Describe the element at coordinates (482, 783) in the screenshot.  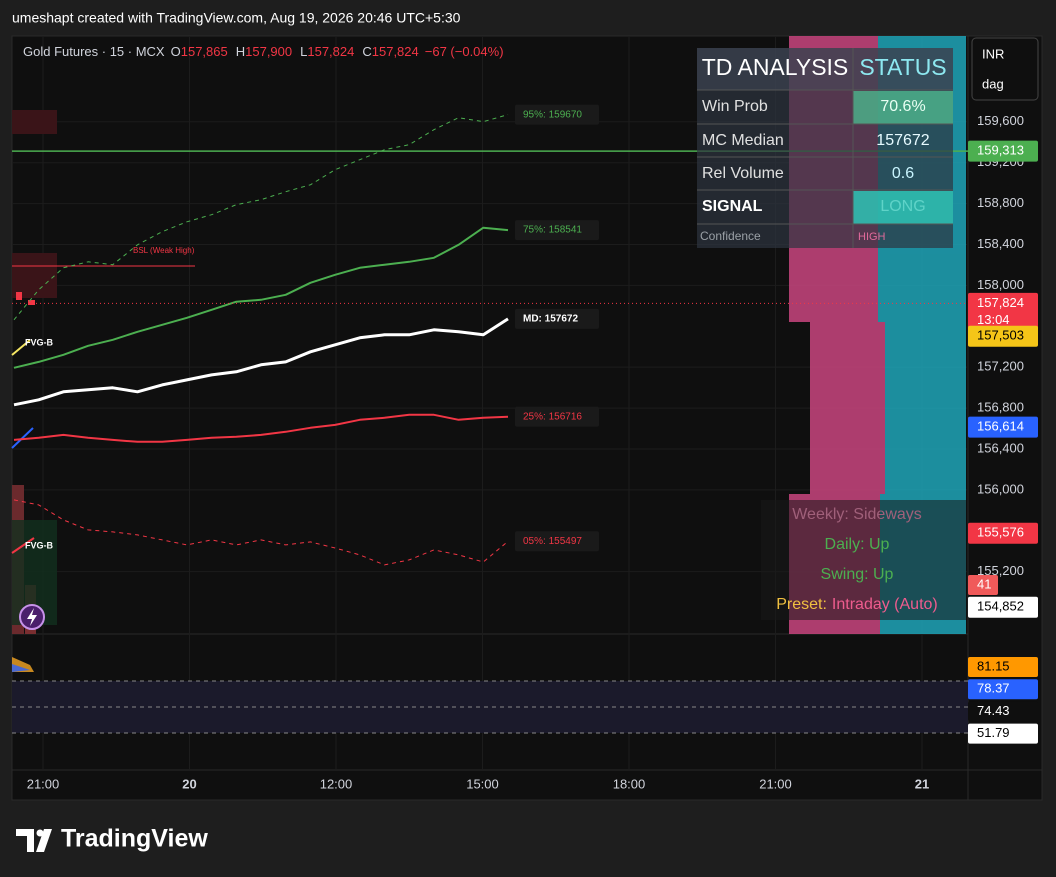
I see `x-tick-label: 15:00` at that location.